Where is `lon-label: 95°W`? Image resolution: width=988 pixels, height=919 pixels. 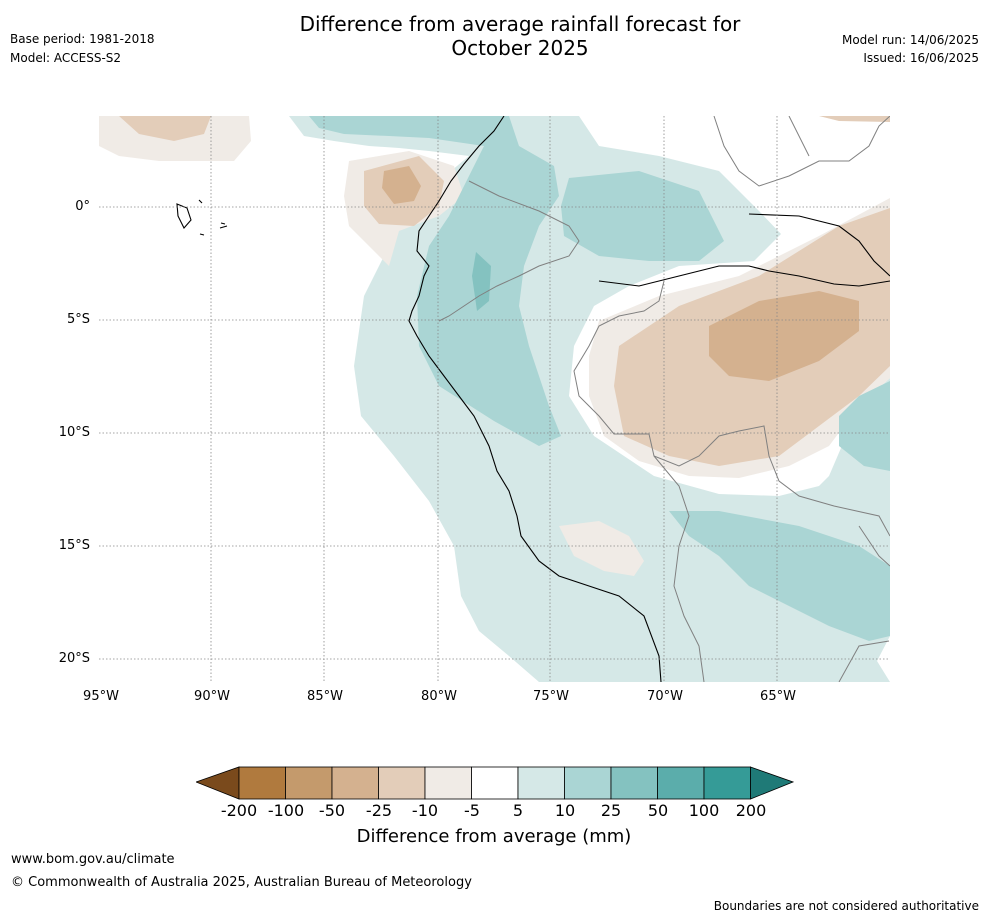
lon-label: 95°W is located at coordinates (101, 696).